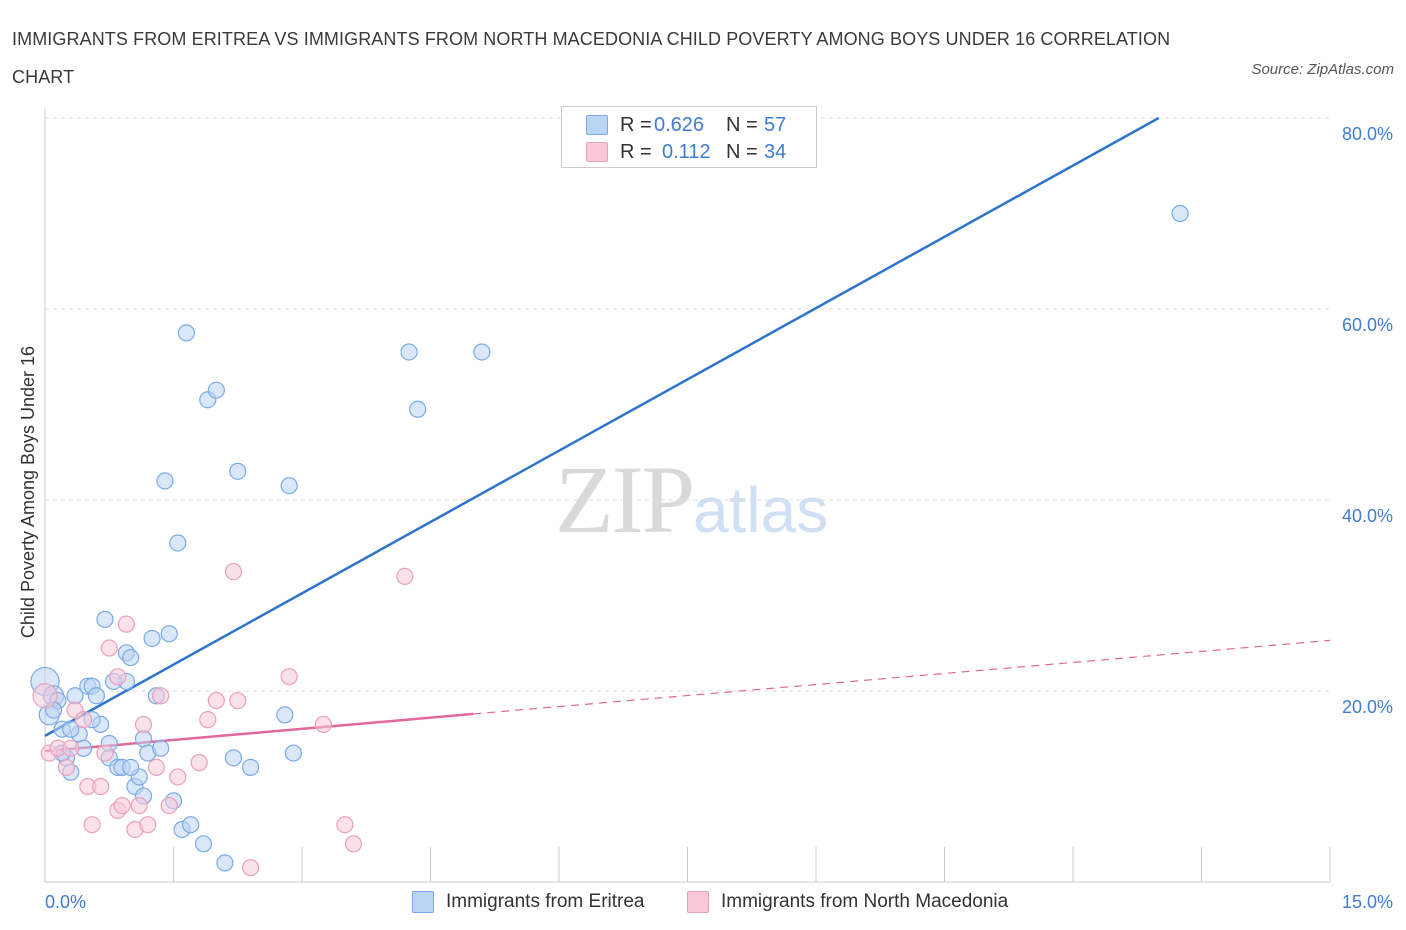  What do you see at coordinates (1367, 134) in the screenshot?
I see `y-tick-label: 80.0%` at bounding box center [1367, 134].